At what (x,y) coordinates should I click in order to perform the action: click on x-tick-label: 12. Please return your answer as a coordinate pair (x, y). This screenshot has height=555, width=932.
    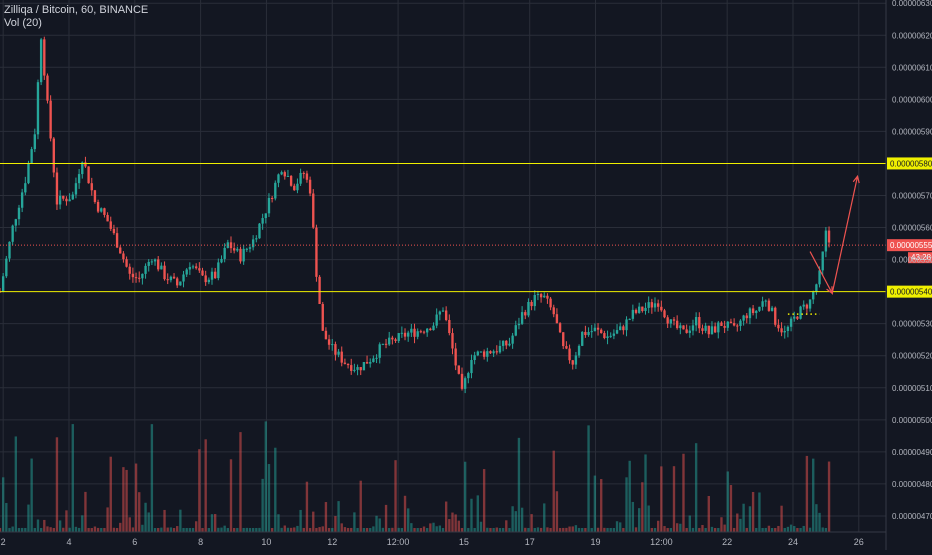
    Looking at the image, I should click on (332, 542).